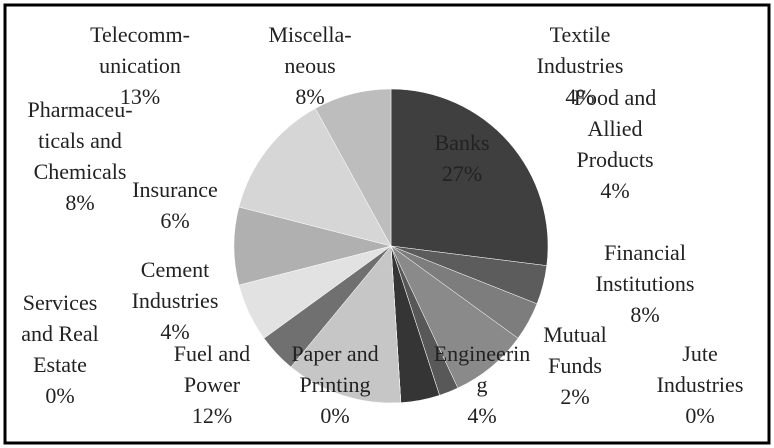 This screenshot has width=774, height=448. I want to click on slice-label: Pharmaceu-, so click(79, 109).